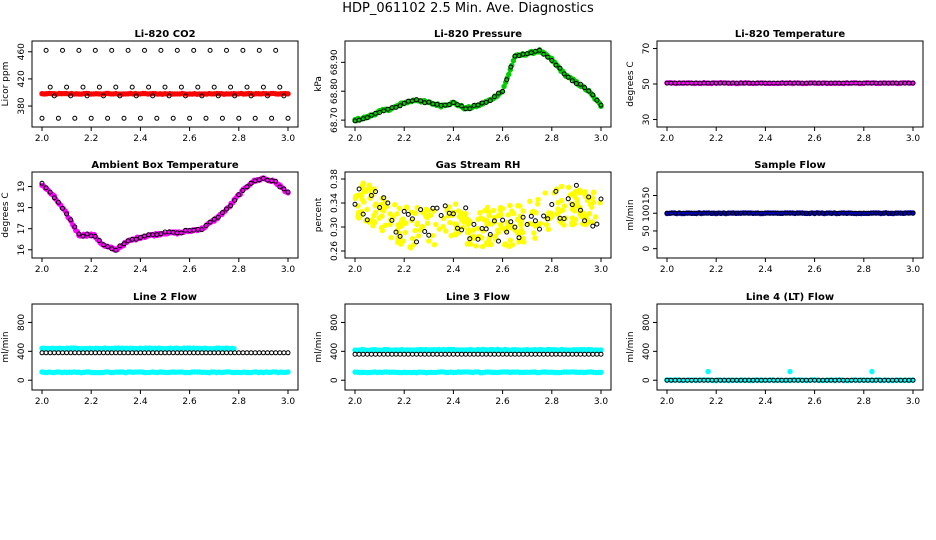 This screenshot has width=936, height=540. What do you see at coordinates (165, 353) in the screenshot?
I see `series-black` at bounding box center [165, 353].